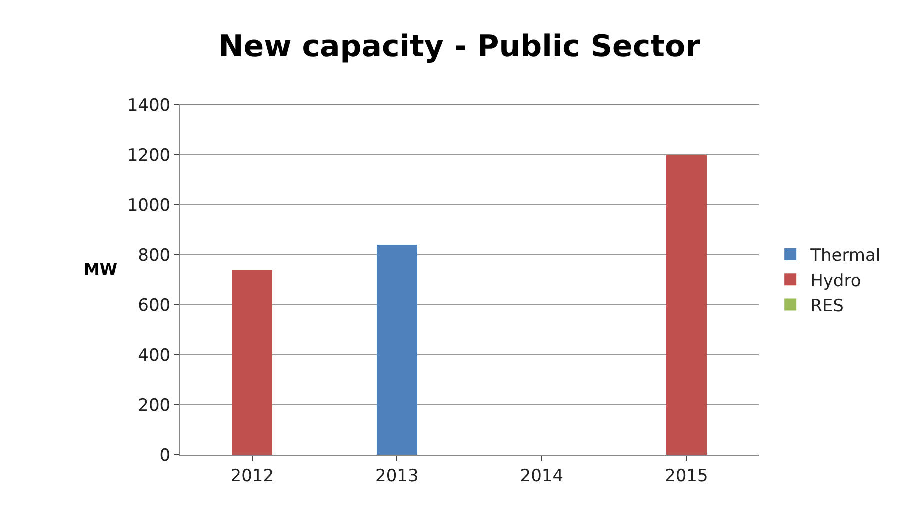  Describe the element at coordinates (149, 206) in the screenshot. I see `y-tick-label: 1000` at that location.